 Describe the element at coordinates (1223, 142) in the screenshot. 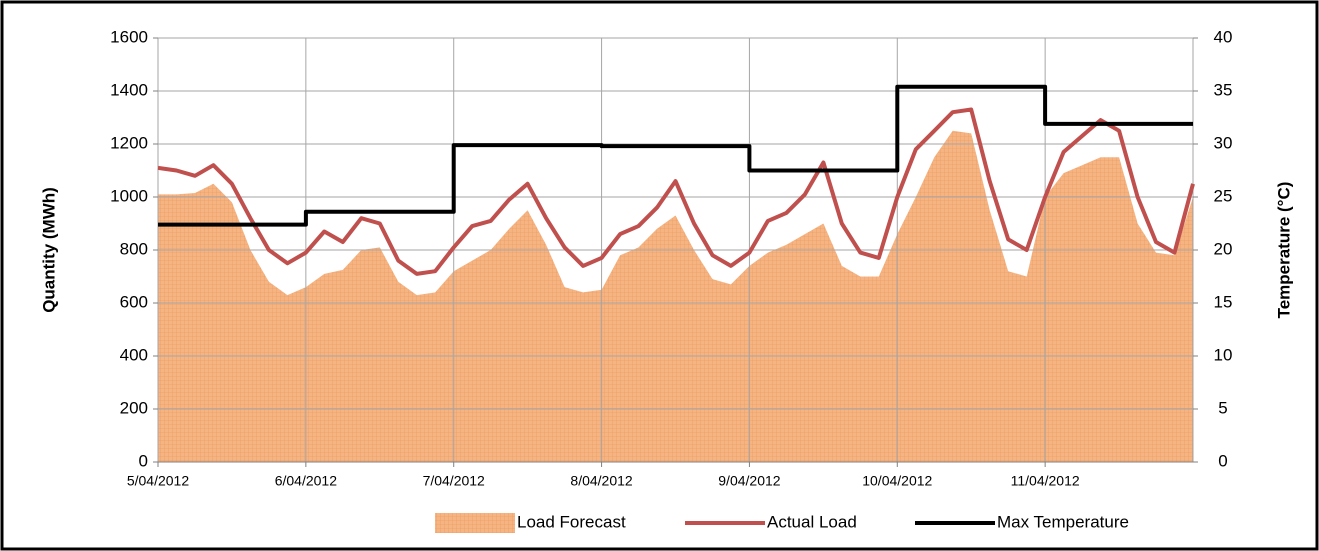

I see `y2-tick-label: 30` at that location.